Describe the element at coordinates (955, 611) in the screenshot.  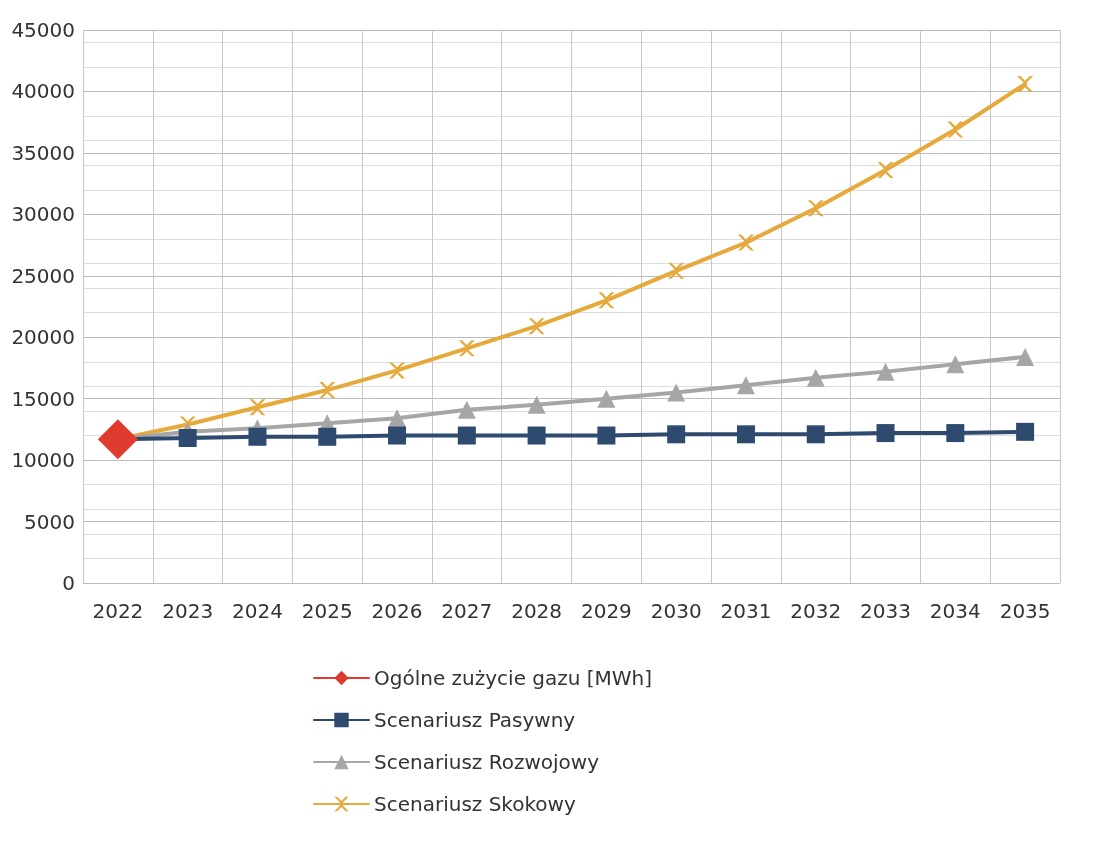
I see `x-tick-label: 2034` at that location.